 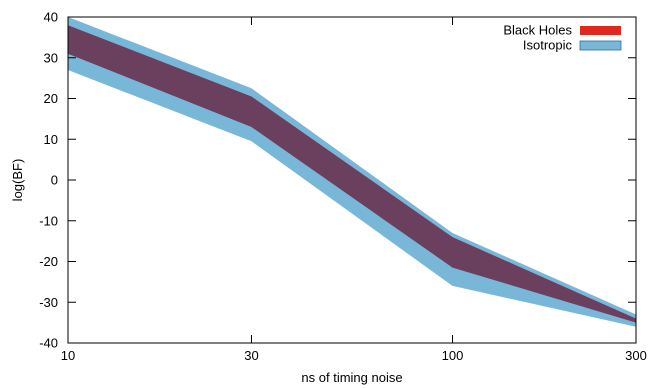 What do you see at coordinates (636, 355) in the screenshot?
I see `x-tick-label: 300` at bounding box center [636, 355].